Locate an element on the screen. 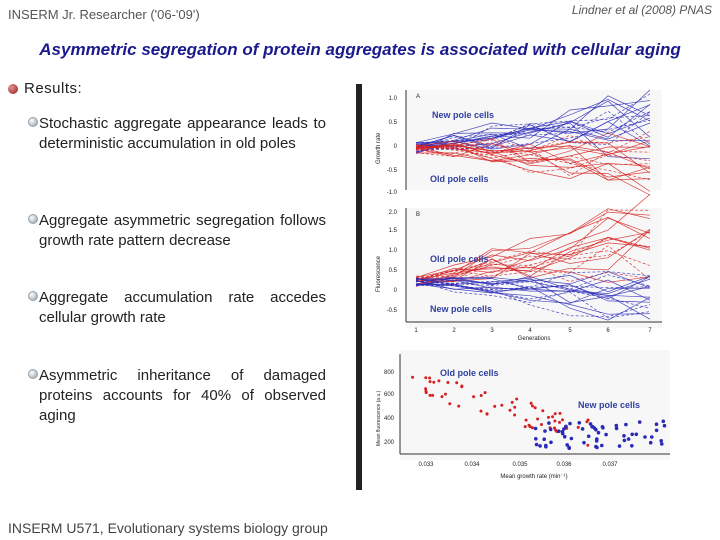 The height and width of the screenshot is (540, 720). panel-a-traces is located at coordinates (533, 142).